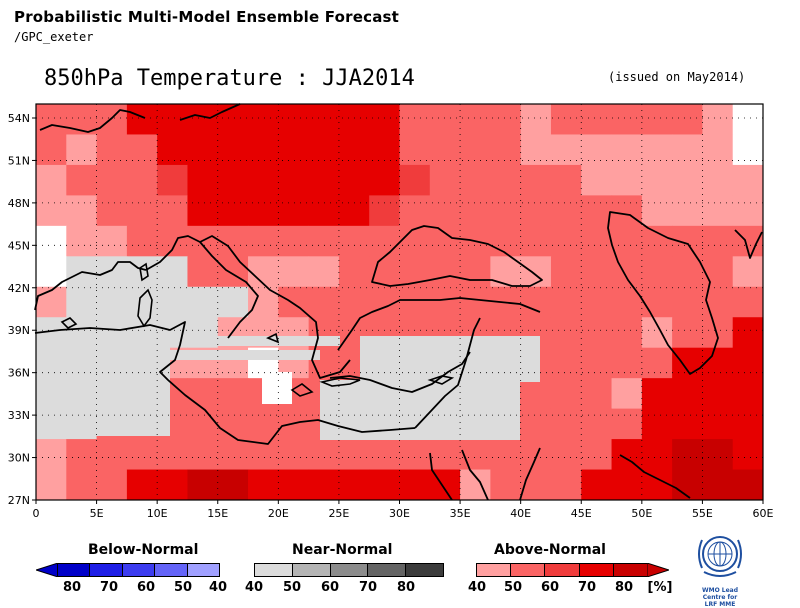  Describe the element at coordinates (292, 587) in the screenshot. I see `legend-label: 50` at that location.